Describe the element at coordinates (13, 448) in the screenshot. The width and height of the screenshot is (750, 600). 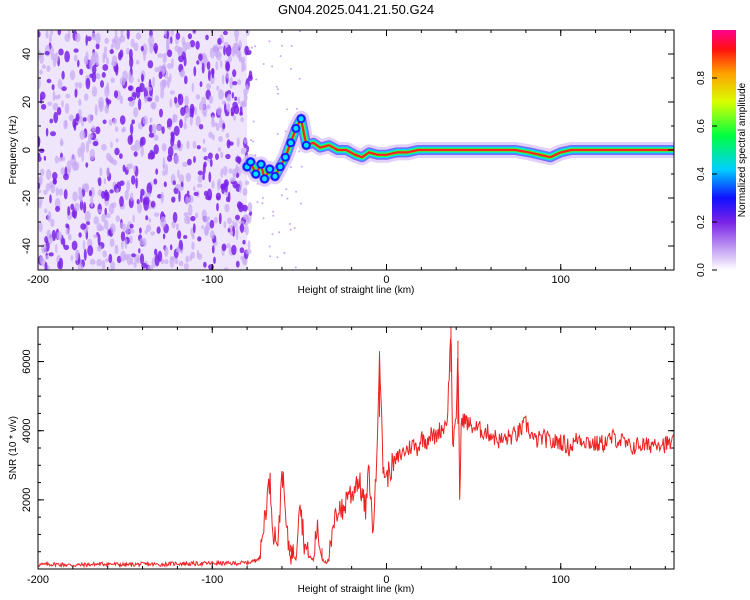
I see `snr-y-label: SNR (10 * v/v)` at that location.